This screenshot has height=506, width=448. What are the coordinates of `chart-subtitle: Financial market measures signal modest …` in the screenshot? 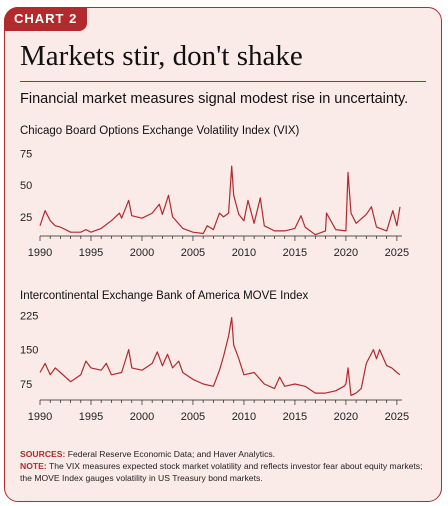 It's located at (214, 99).